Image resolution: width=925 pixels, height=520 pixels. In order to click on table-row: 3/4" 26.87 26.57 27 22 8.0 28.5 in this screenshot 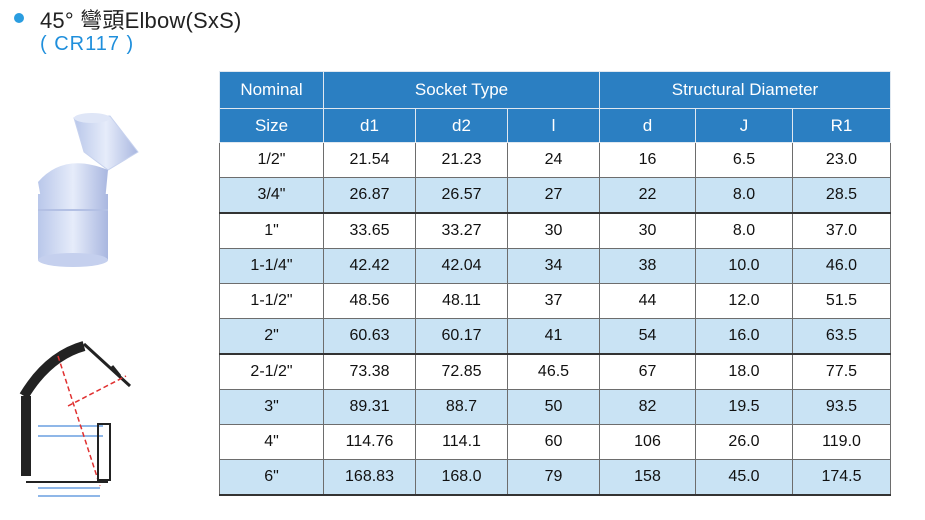, I will do `click(555, 195)`.